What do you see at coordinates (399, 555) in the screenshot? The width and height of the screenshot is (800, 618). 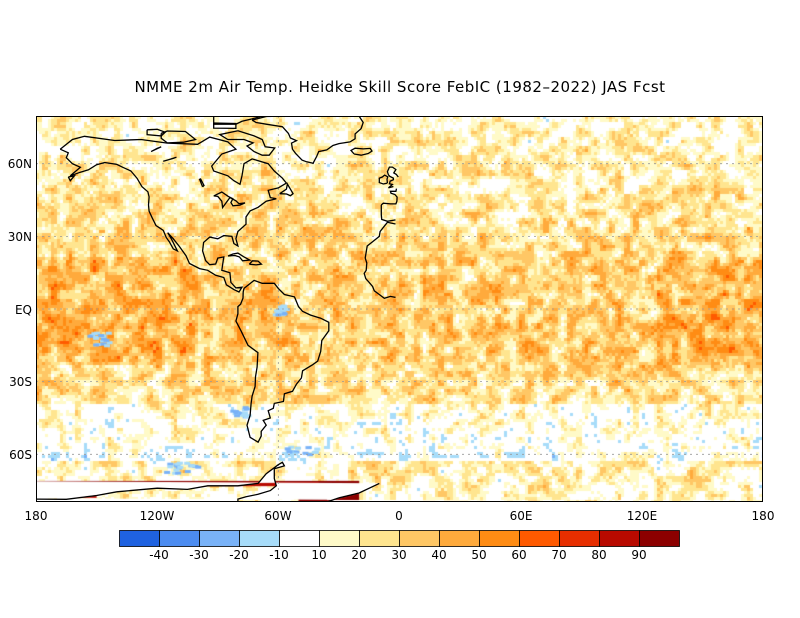 I see `colorbar-tick-label: 30` at bounding box center [399, 555].